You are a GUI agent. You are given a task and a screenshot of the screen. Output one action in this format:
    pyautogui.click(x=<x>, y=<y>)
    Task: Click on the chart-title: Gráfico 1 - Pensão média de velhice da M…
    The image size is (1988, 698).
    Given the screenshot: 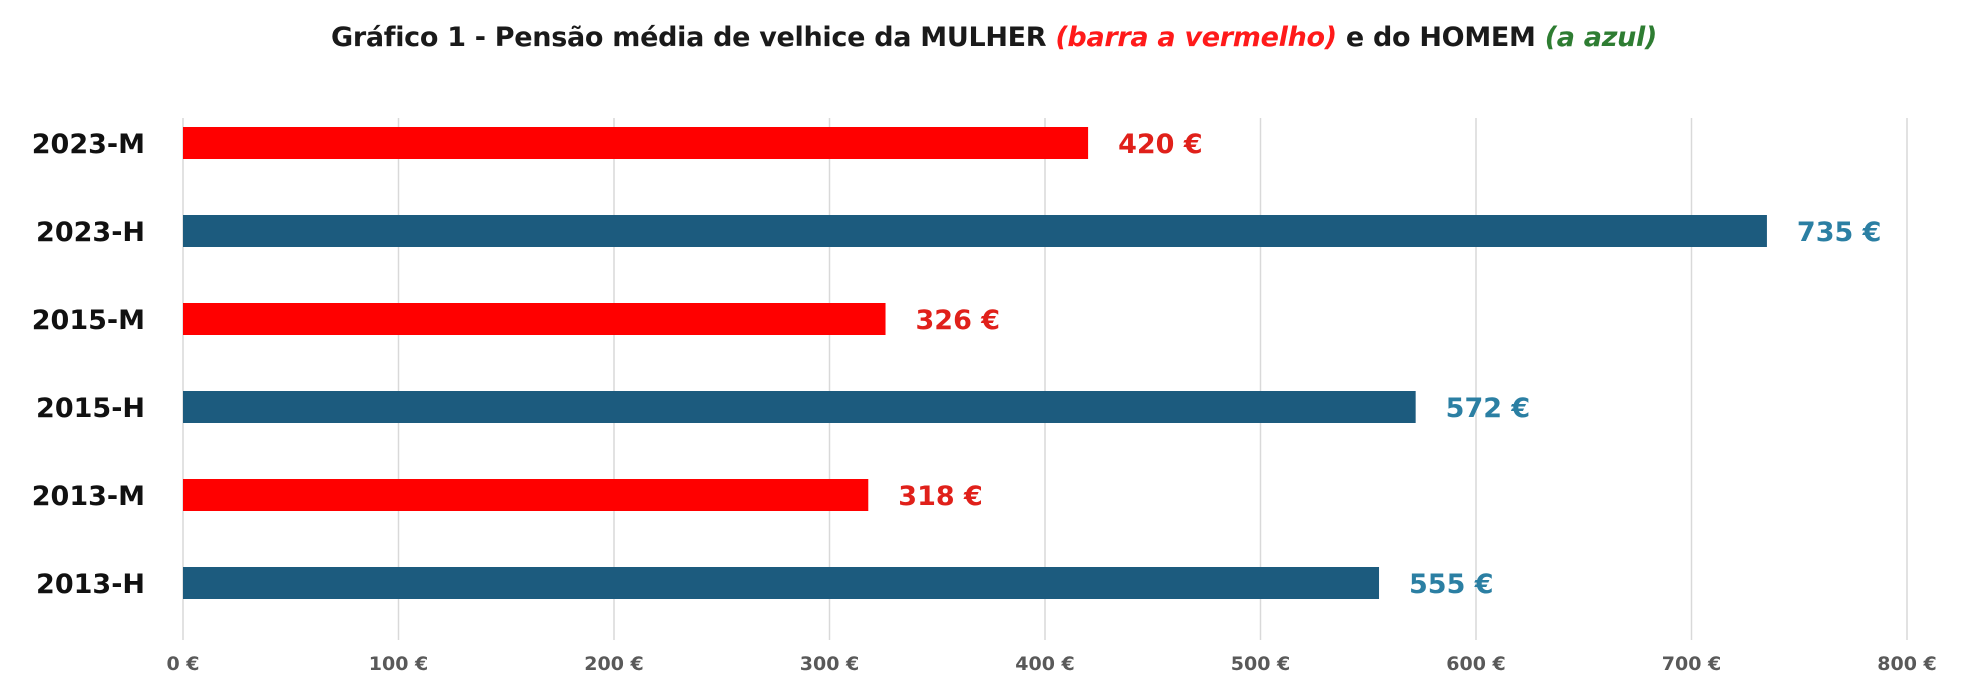 What is the action you would take?
    pyautogui.click(x=994, y=37)
    